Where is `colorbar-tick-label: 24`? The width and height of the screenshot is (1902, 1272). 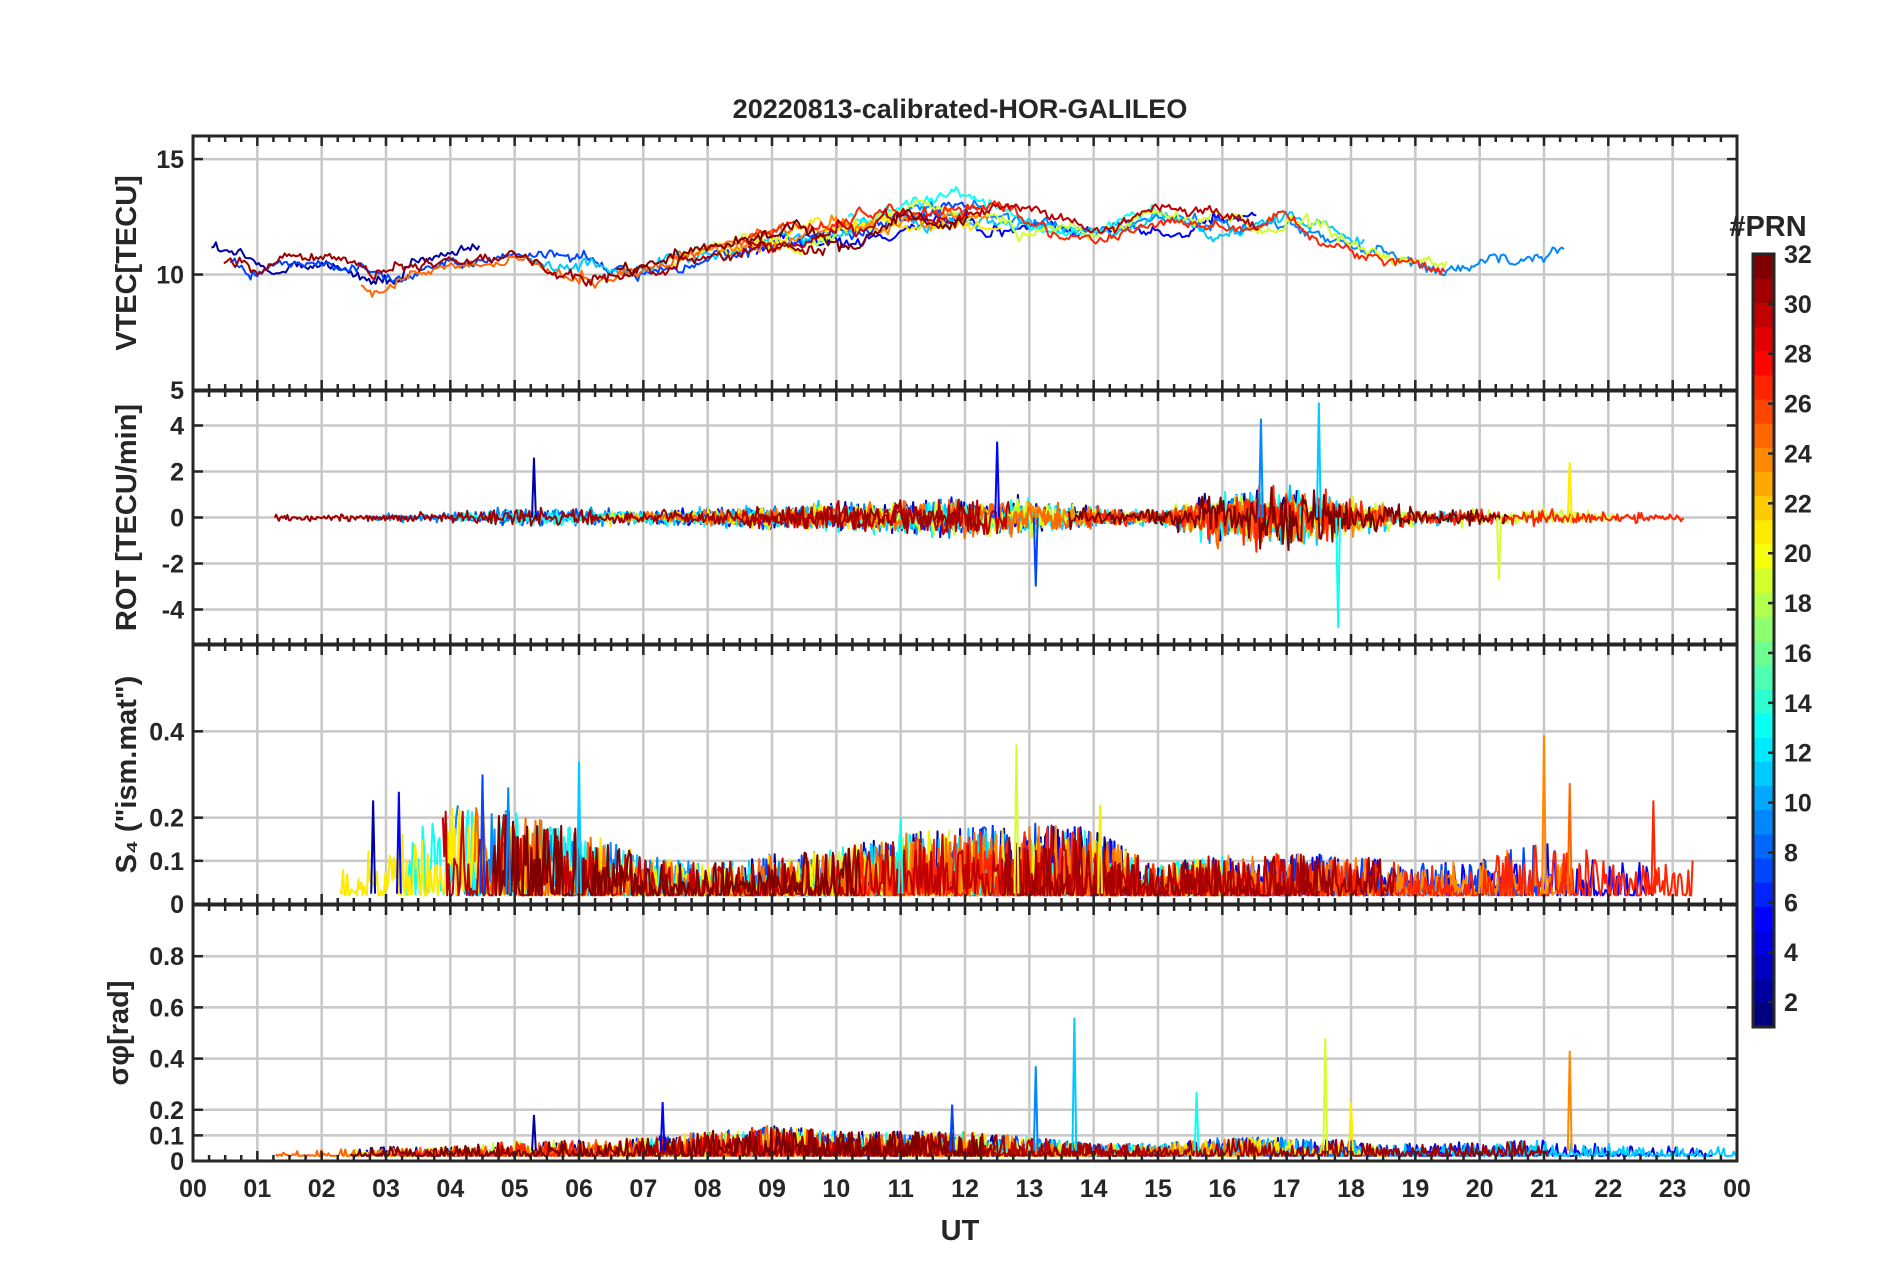 colorbar-tick-label: 24 is located at coordinates (1798, 454).